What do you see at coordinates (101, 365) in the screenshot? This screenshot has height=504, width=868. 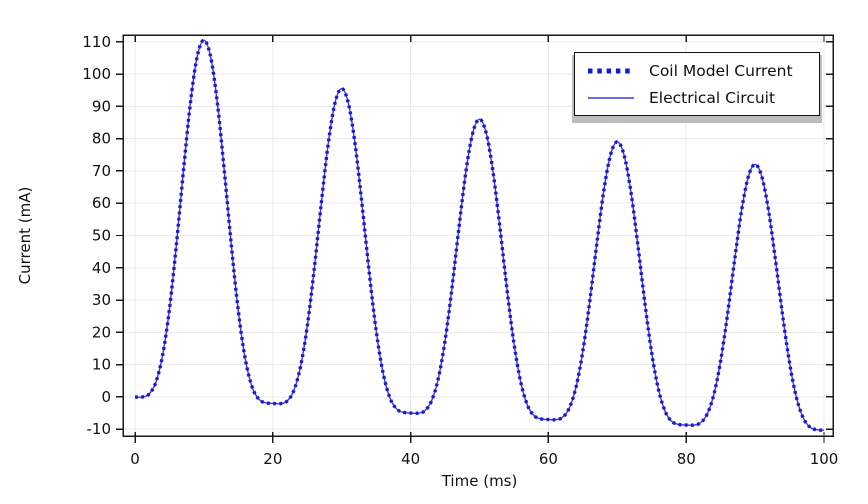 I see `y-tick-label: 10` at bounding box center [101, 365].